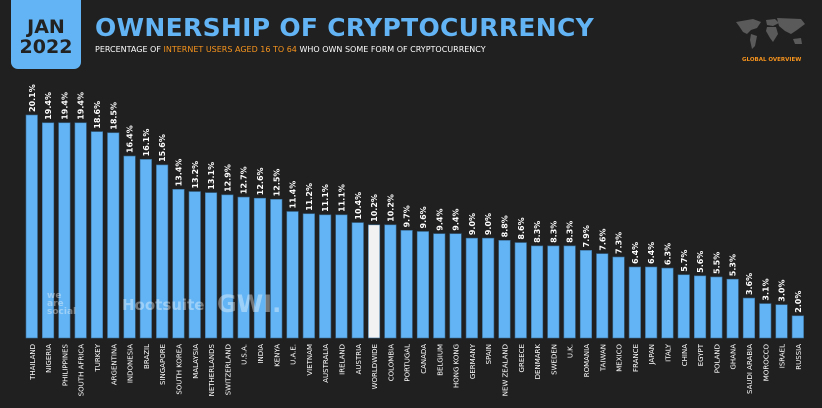  I want to click on category-label: NEW ZEALAND, so click(505, 370).